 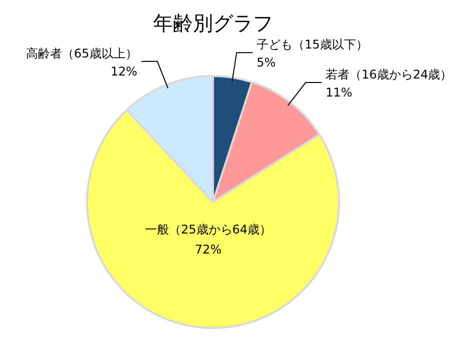 What do you see at coordinates (82, 53) in the screenshot?
I see `slice-label: 高齢者（65歳以上）` at bounding box center [82, 53].